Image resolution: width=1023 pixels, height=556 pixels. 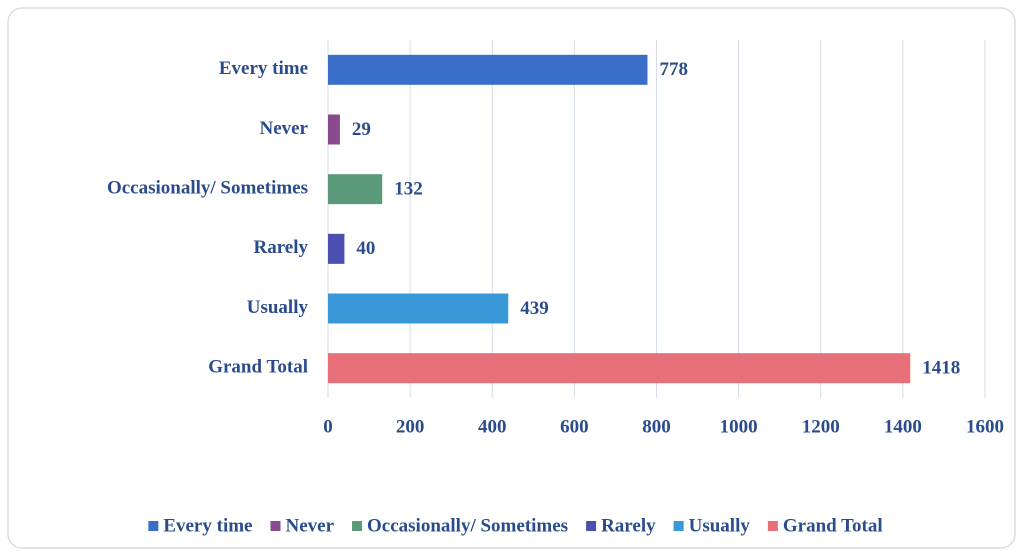 I want to click on data-label: 132, so click(x=408, y=189).